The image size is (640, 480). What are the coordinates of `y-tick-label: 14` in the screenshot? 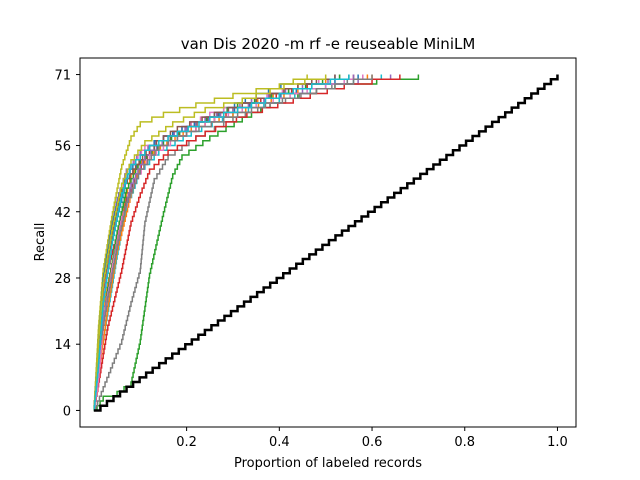 It's located at (62, 345).